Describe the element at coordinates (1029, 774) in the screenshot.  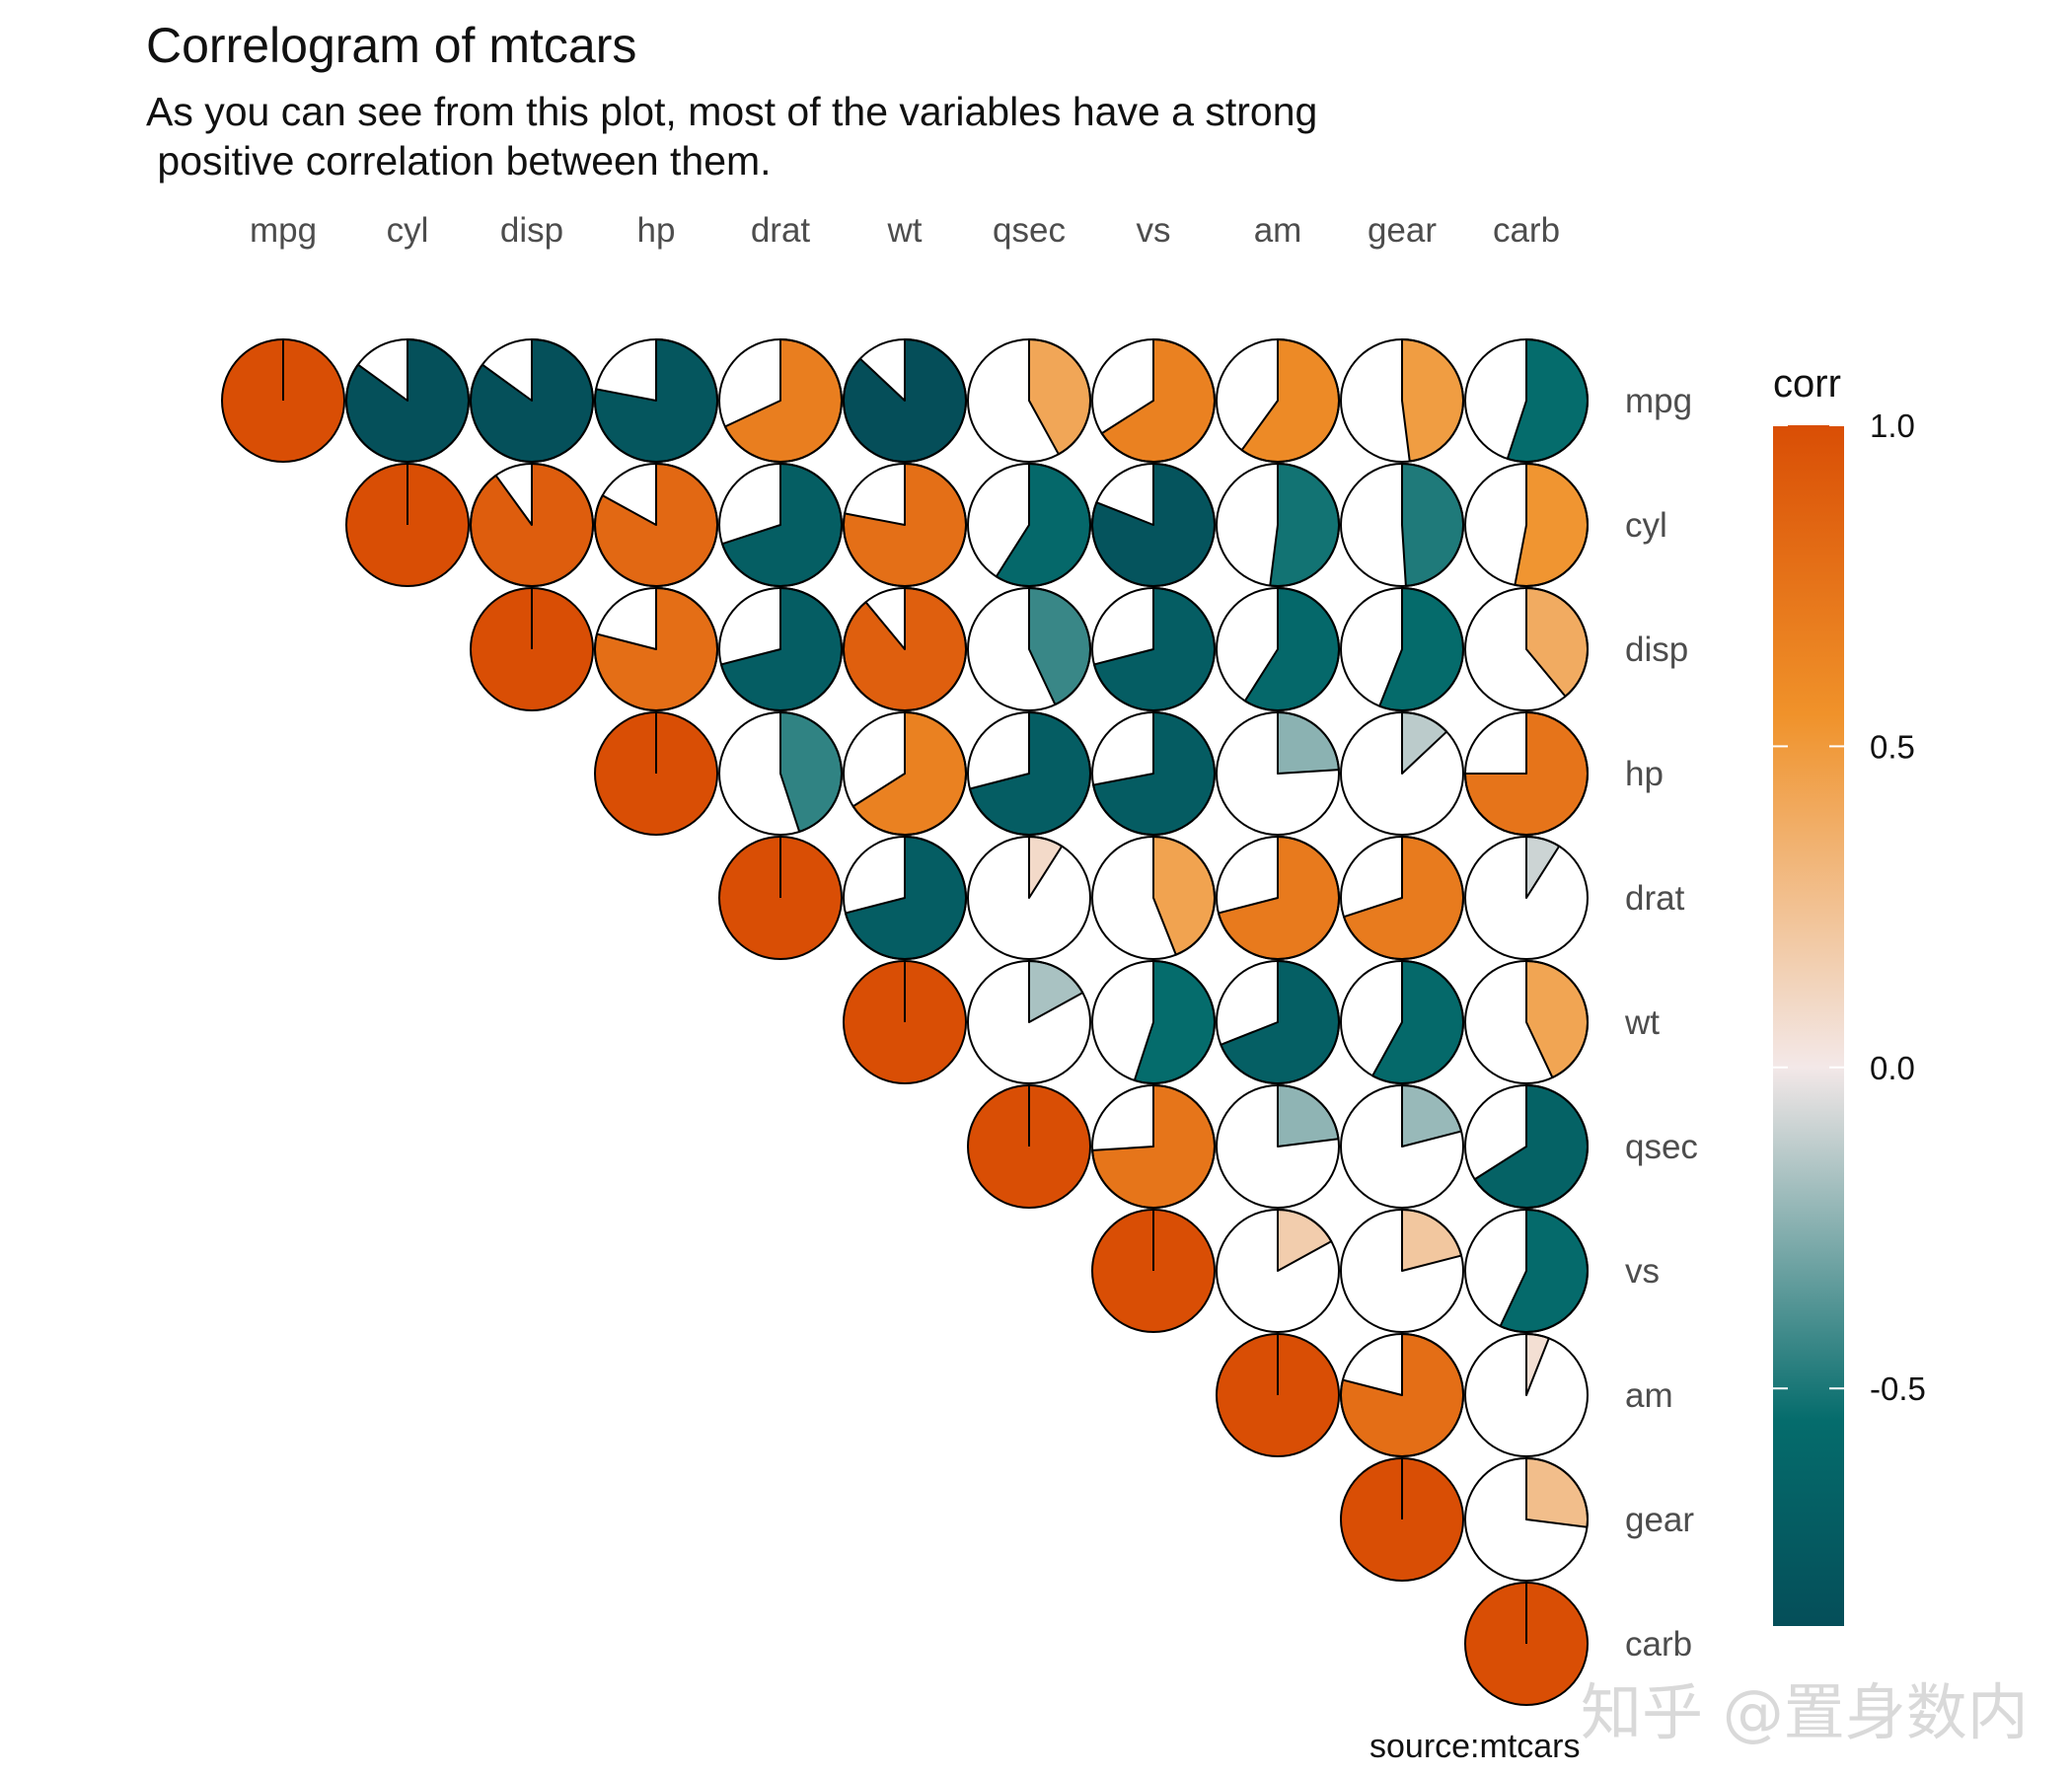
I see `pie-hp-qsec` at that location.